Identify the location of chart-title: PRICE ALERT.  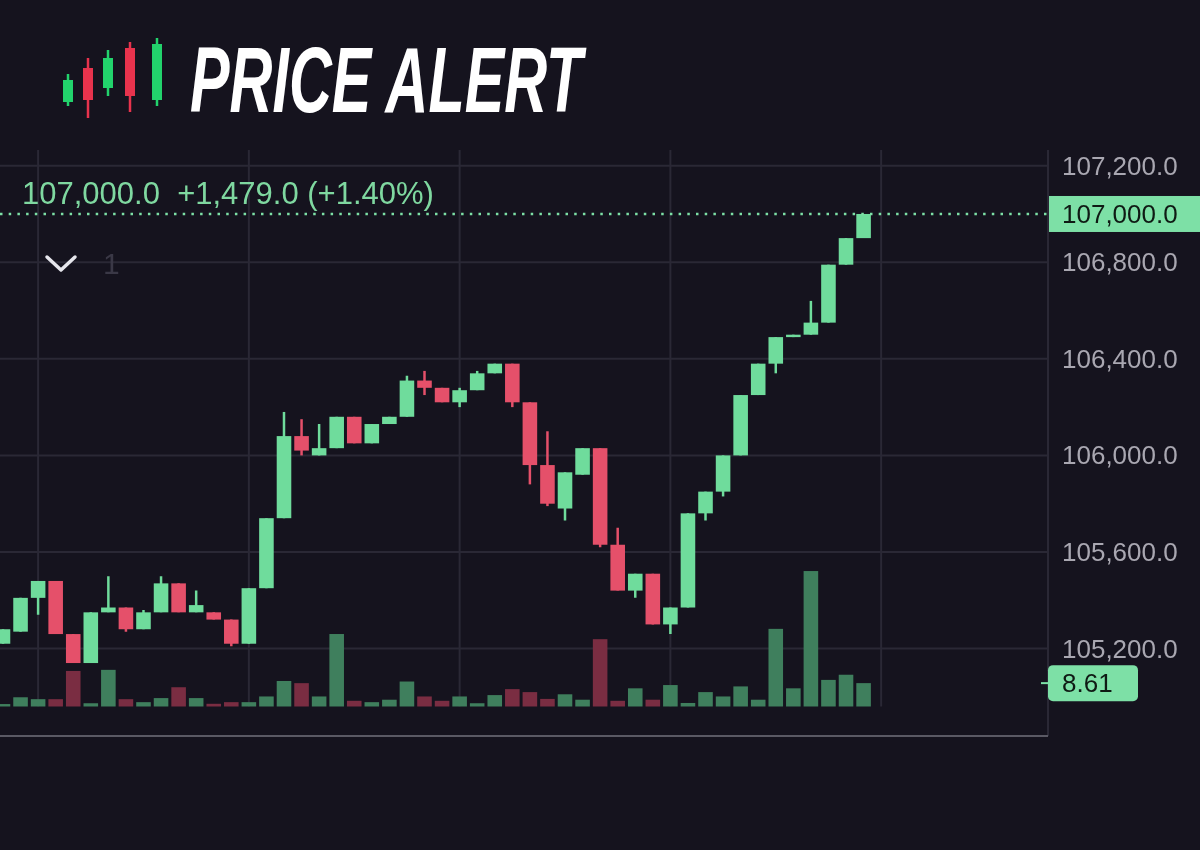
(388, 80).